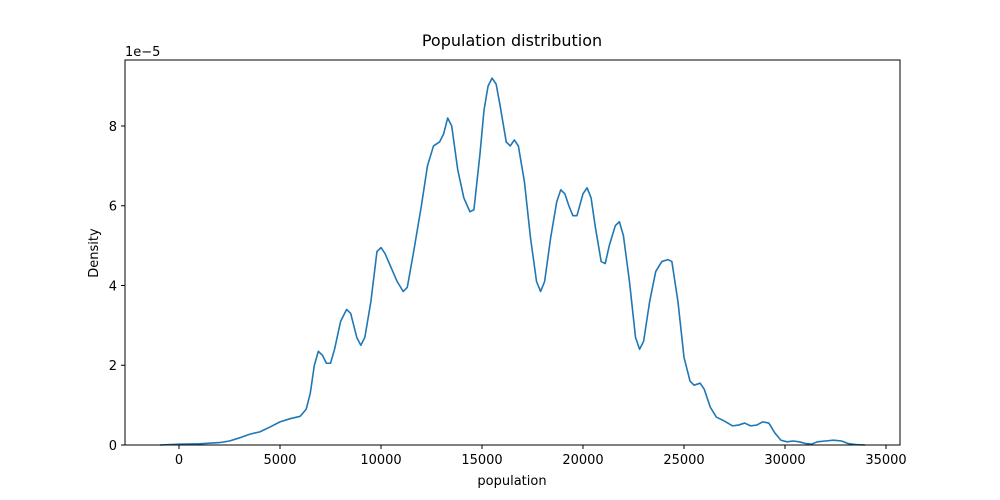 The width and height of the screenshot is (1000, 500). What do you see at coordinates (113, 207) in the screenshot?
I see `y-tick-label: 6` at bounding box center [113, 207].